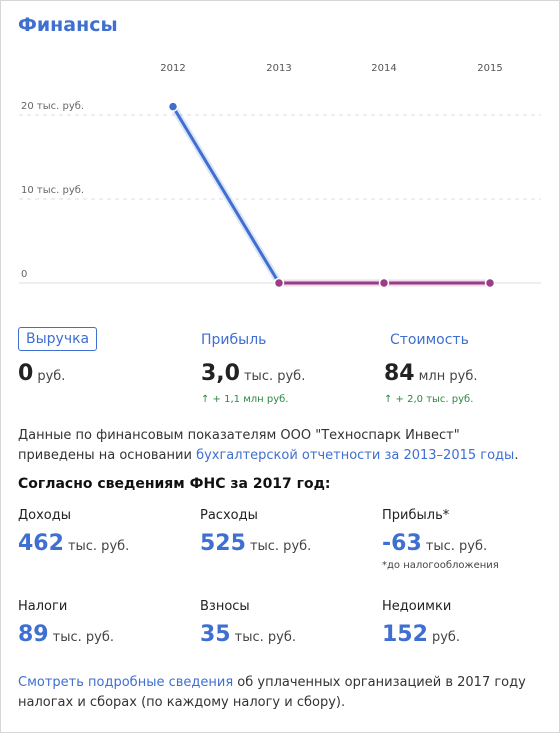 The image size is (560, 733). What do you see at coordinates (440, 565) in the screenshot?
I see `stat-note: *до налогообложения` at bounding box center [440, 565].